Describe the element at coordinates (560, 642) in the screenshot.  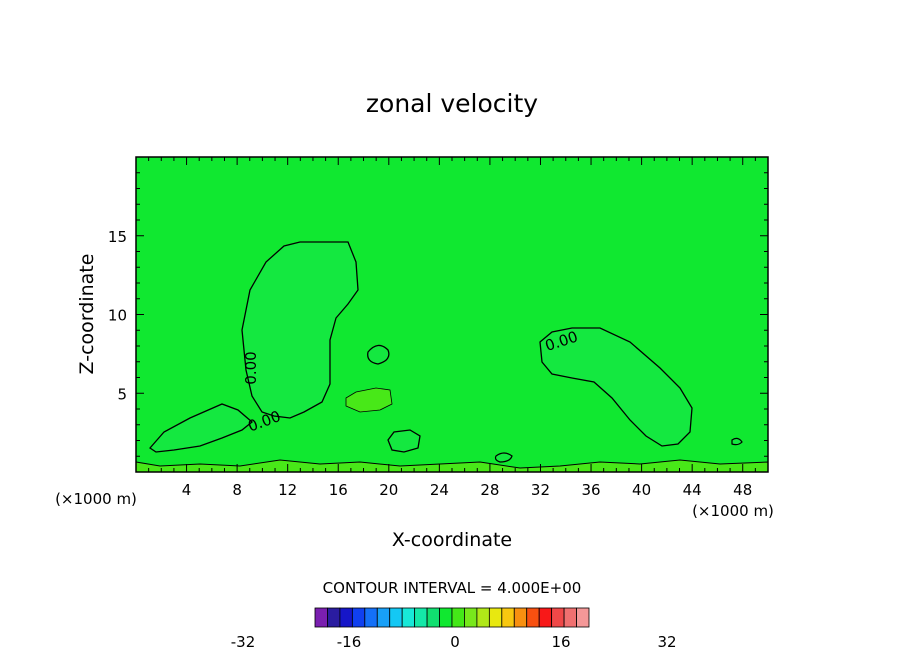
I see `colorbar-tick-label: 16` at that location.